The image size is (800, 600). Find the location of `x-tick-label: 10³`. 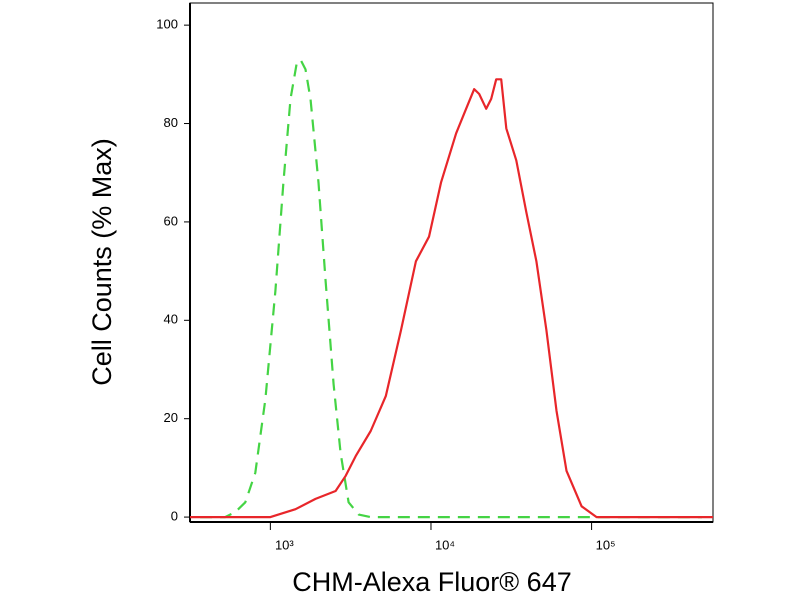

x-tick-label: 10³ is located at coordinates (284, 544).